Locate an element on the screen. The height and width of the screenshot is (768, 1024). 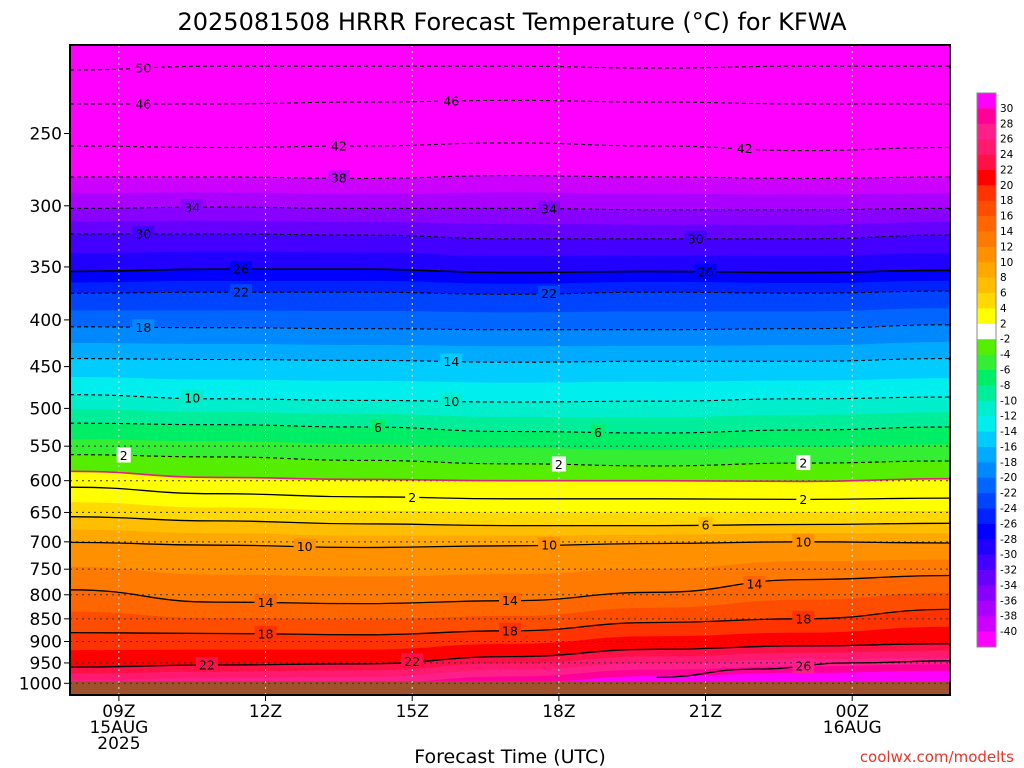
isotherm-label: 30 is located at coordinates (696, 238).